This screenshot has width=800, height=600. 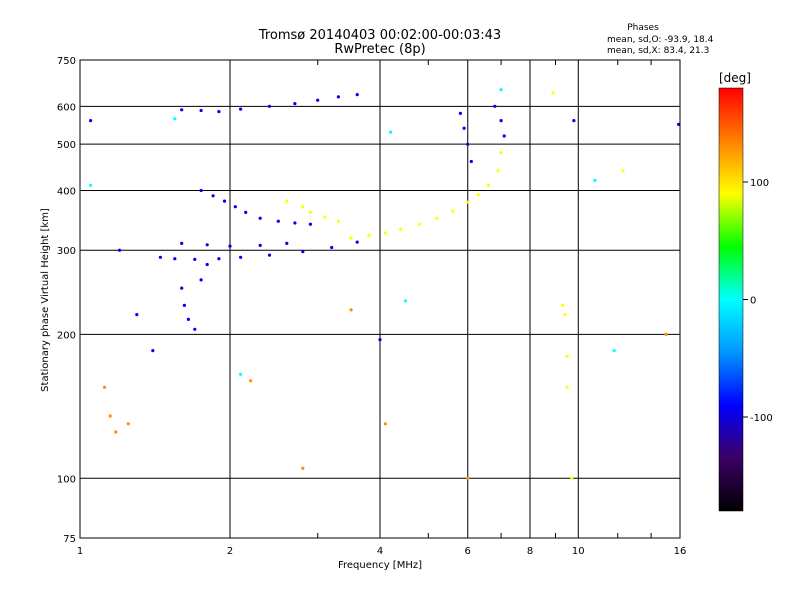 What do you see at coordinates (66, 335) in the screenshot?
I see `y-tick-label: 200` at bounding box center [66, 335].